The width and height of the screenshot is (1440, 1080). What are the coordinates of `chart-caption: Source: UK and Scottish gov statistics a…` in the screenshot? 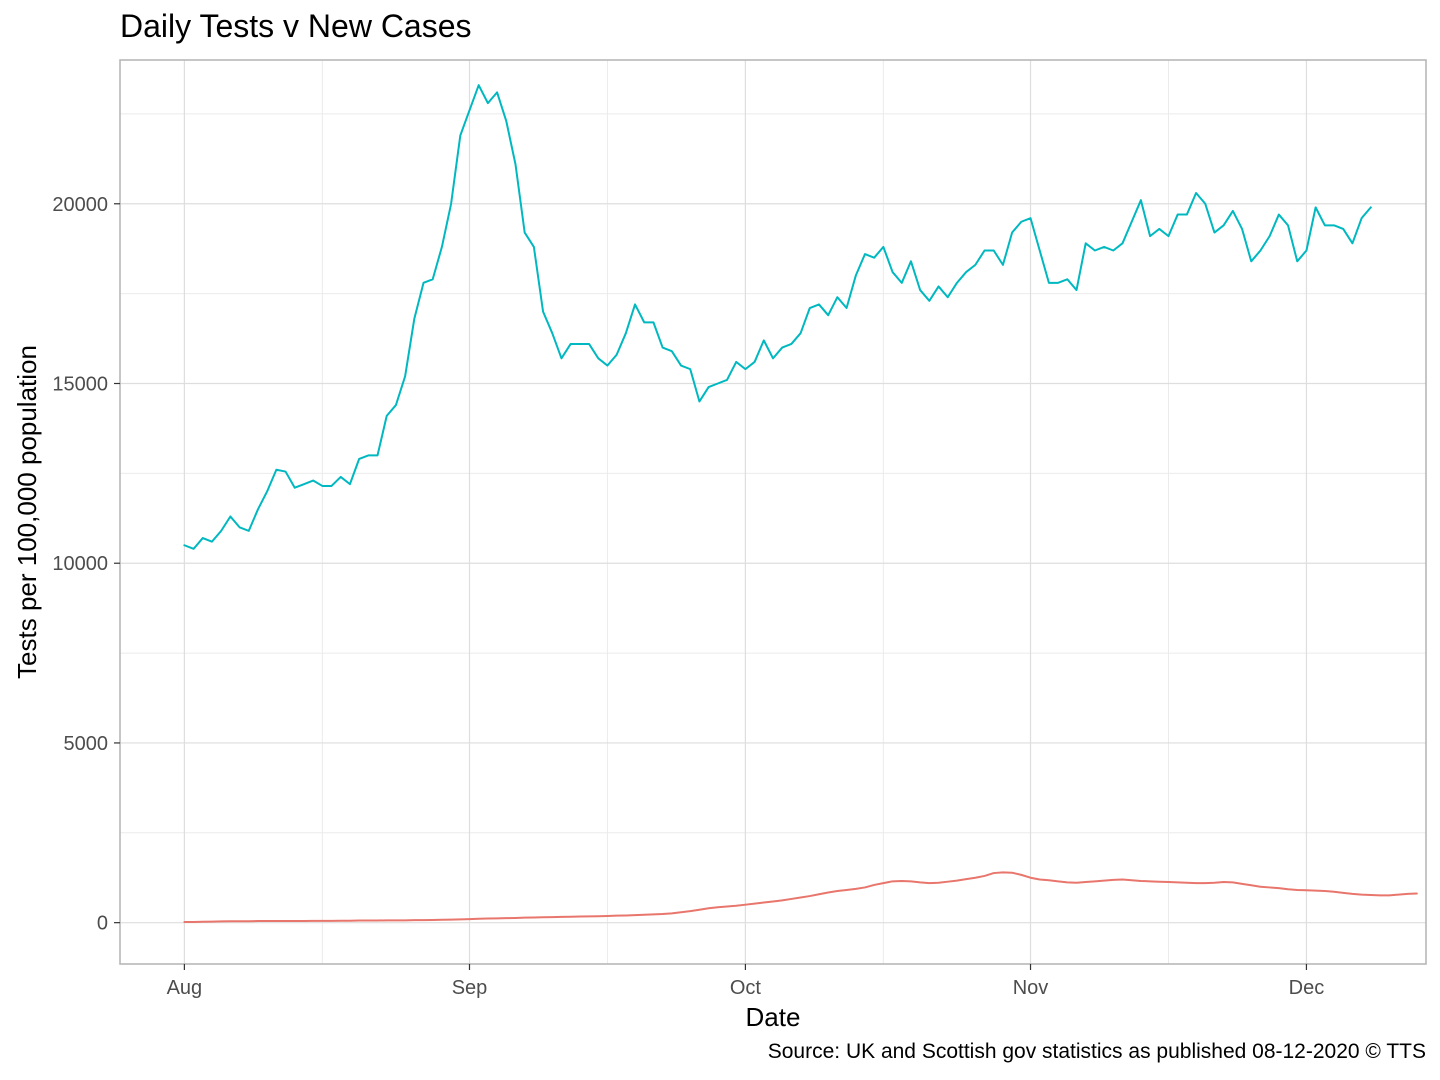 It's located at (1096, 1051).